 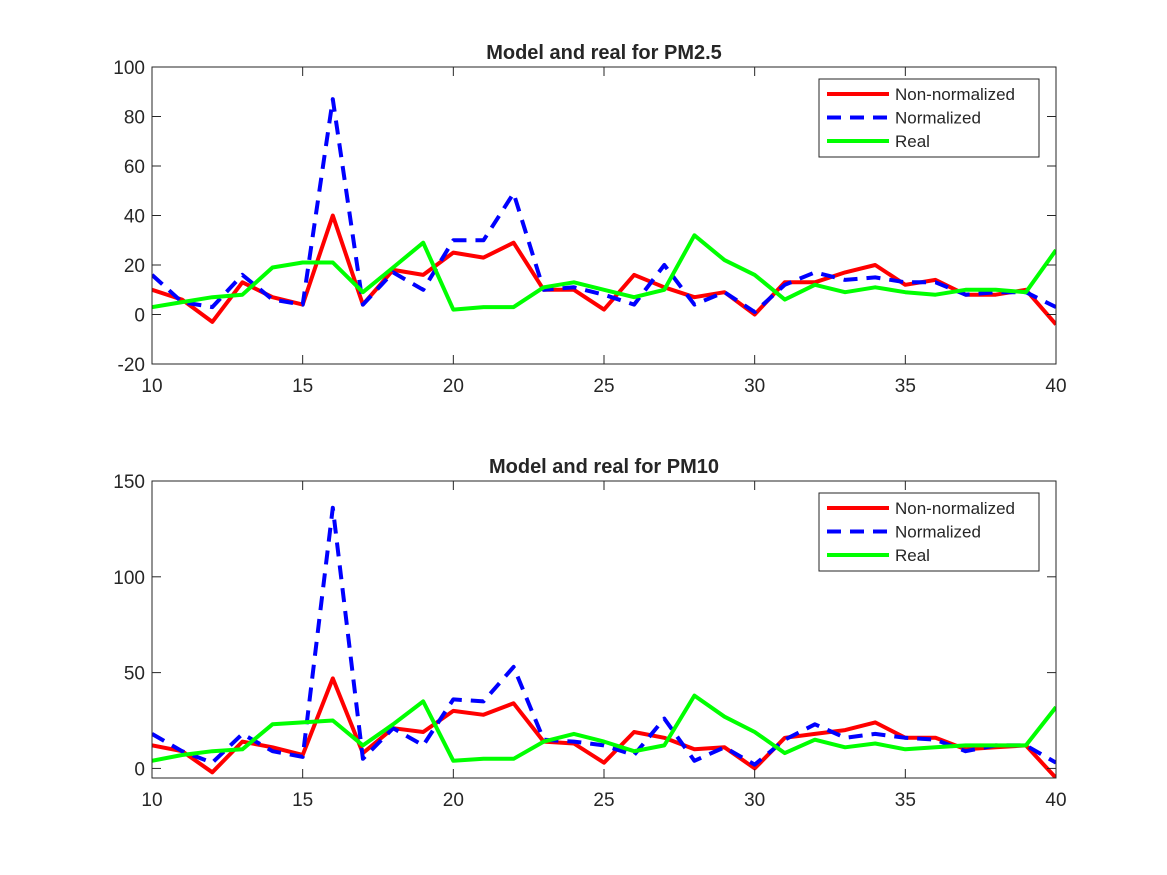 What do you see at coordinates (134, 217) in the screenshot?
I see `y-tick-label: 40` at bounding box center [134, 217].